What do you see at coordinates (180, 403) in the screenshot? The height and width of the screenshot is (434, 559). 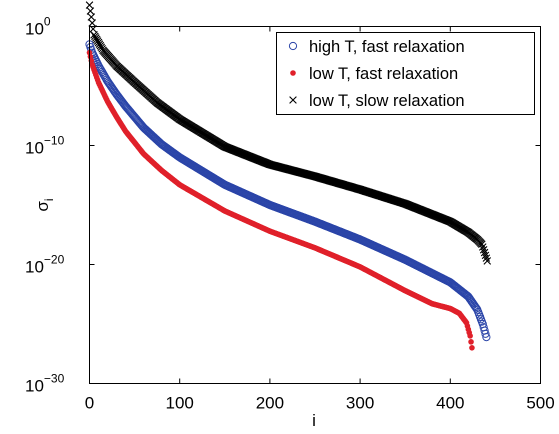 I see `x-tick-label: 100` at bounding box center [180, 403].